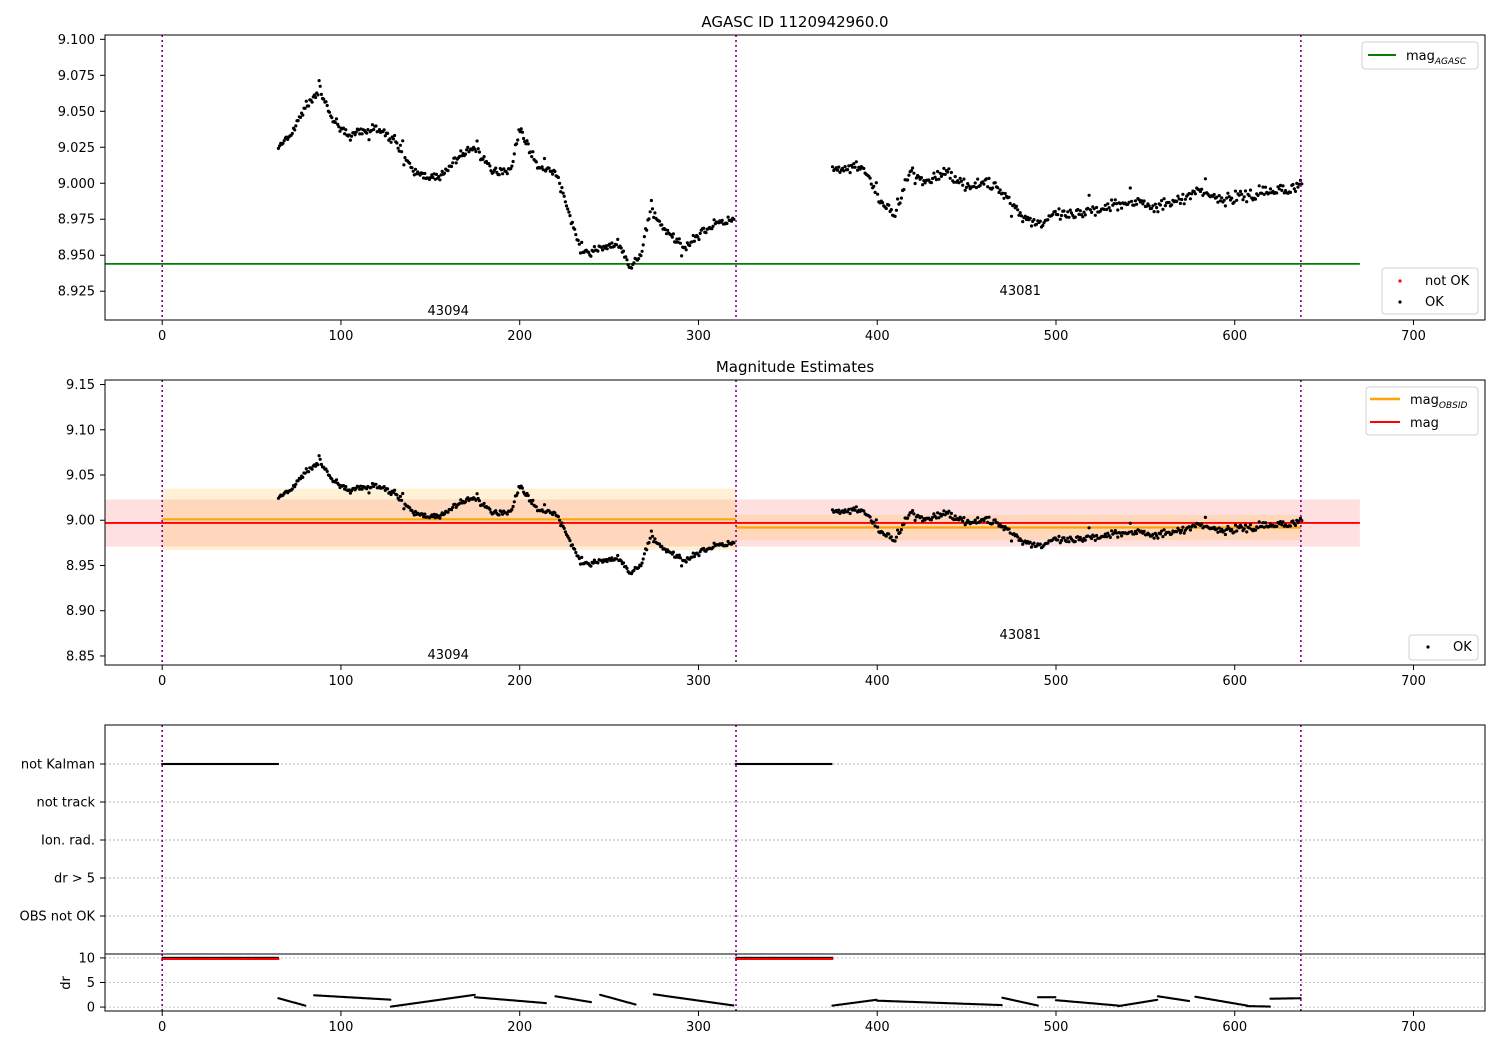 This screenshot has height=1050, width=1500. I want to click on svg-text: magAGASC, so click(1436, 58).